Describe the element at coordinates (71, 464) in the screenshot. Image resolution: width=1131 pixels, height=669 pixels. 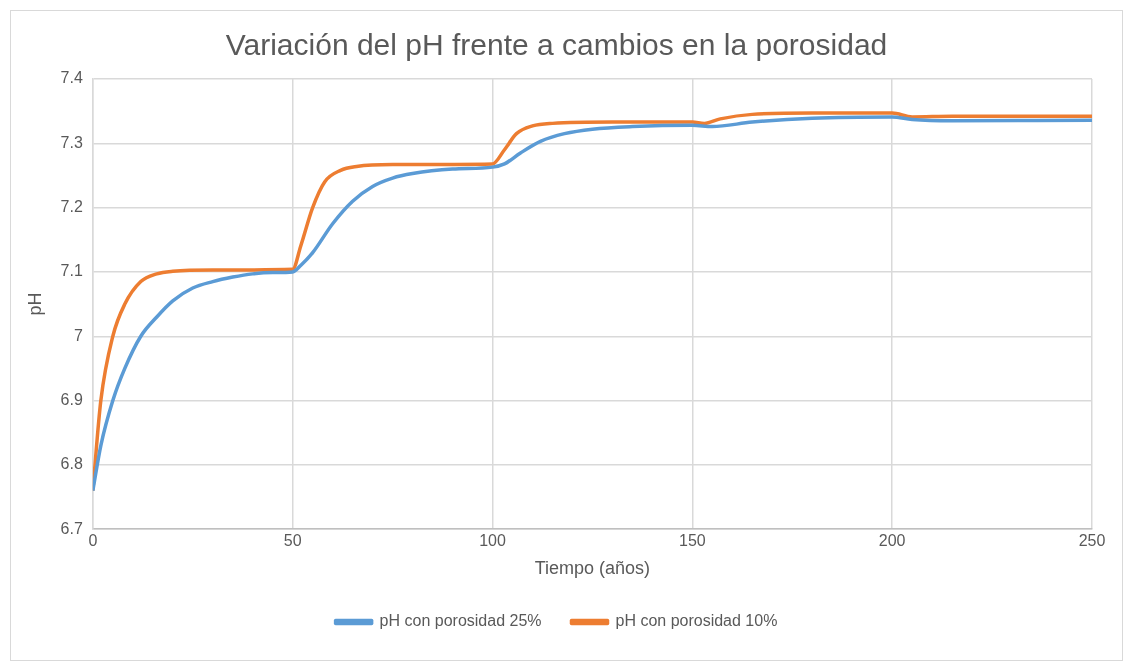
I see `y-tick-label: 6.8` at that location.